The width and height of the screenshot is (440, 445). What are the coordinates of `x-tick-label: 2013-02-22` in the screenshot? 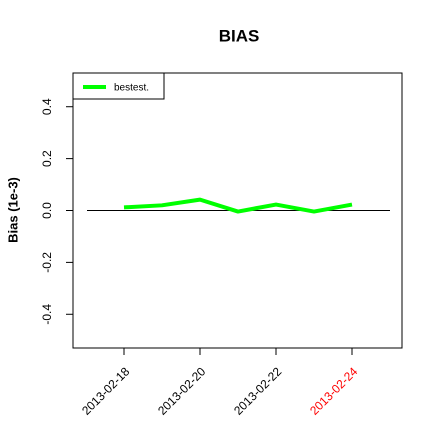 It's located at (258, 391).